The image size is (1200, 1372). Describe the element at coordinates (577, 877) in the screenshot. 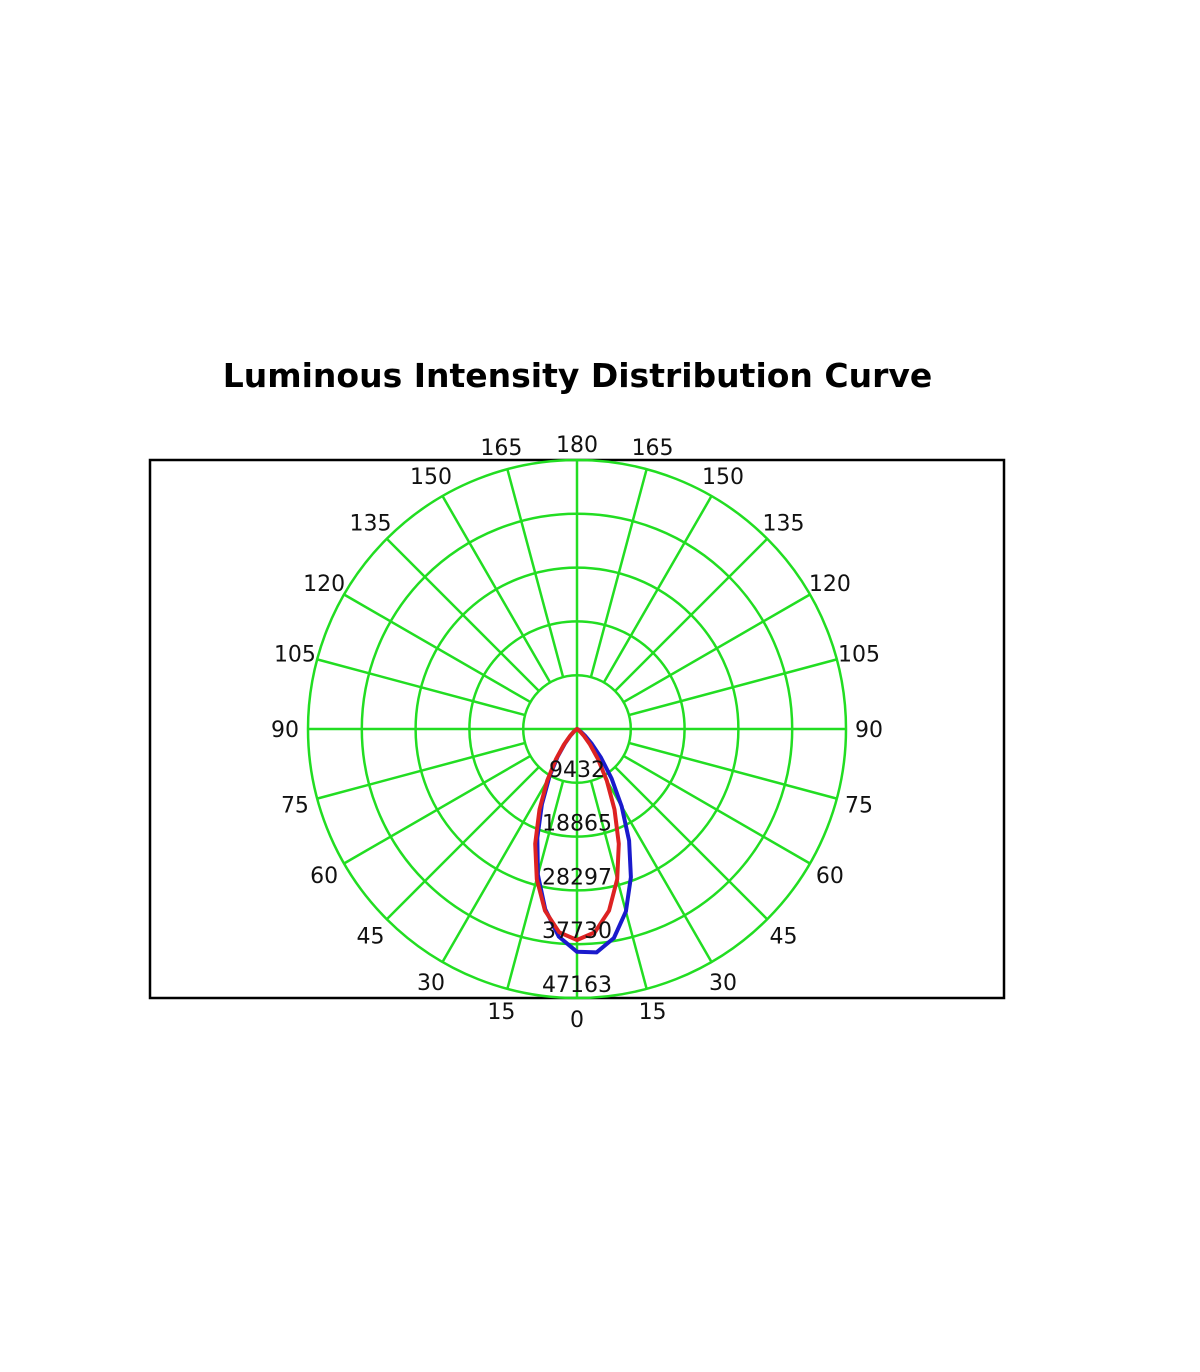

I see `radial-tick-label: 28297` at that location.